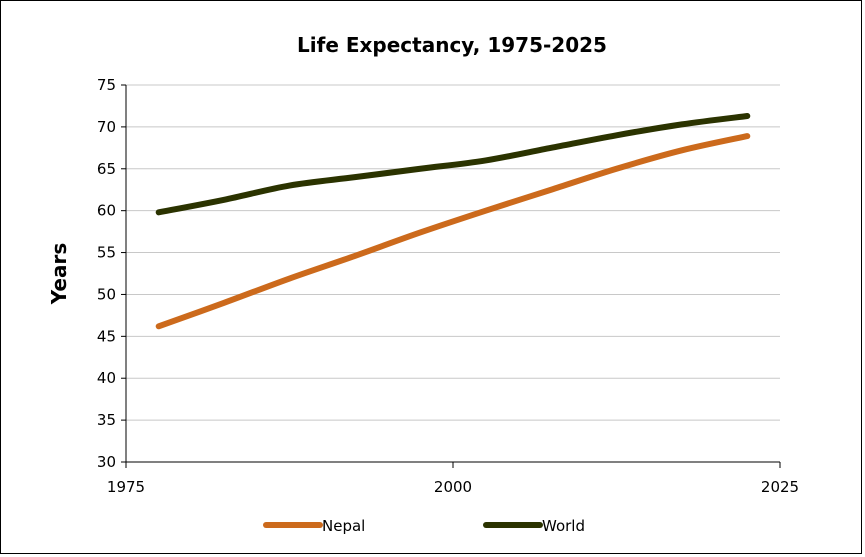 This screenshot has width=865, height=557. What do you see at coordinates (343, 526) in the screenshot?
I see `legend-label-nepal: Nepal` at bounding box center [343, 526].